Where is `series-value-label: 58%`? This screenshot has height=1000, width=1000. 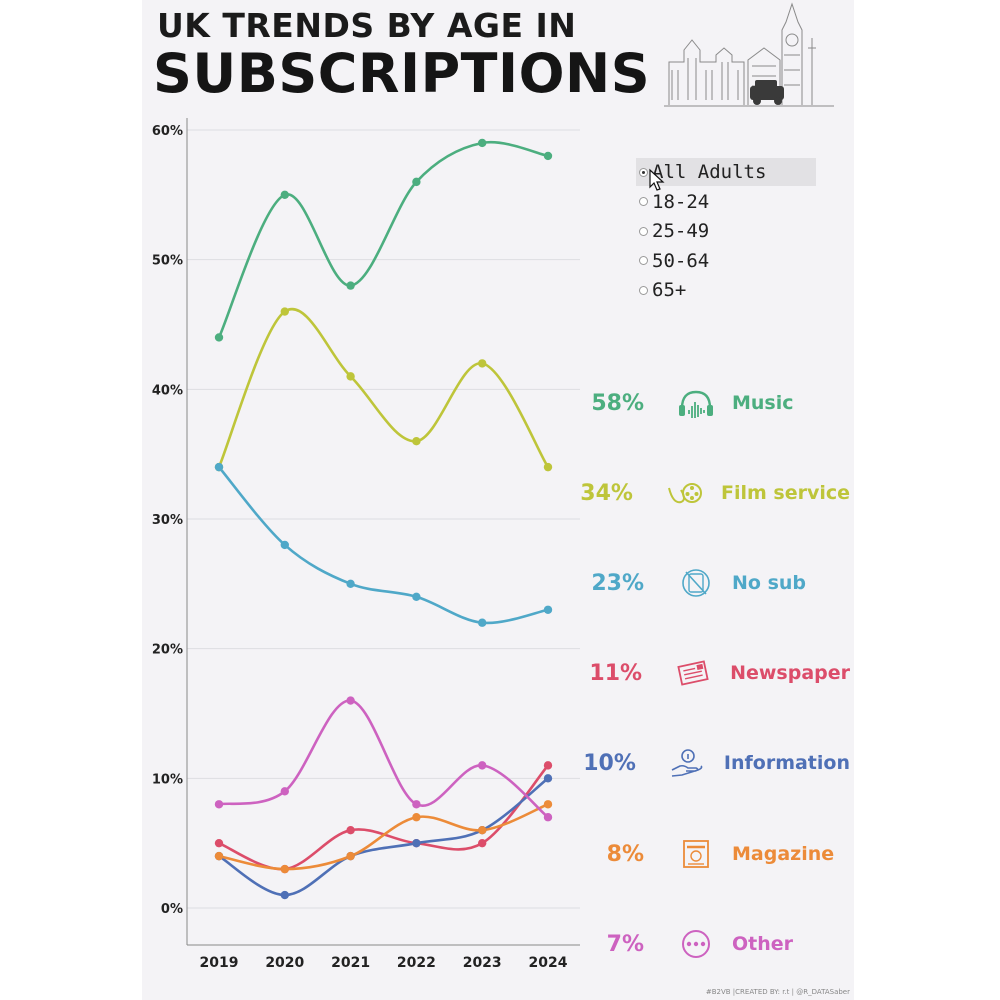
series-value-label: 58% is located at coordinates (617, 403).